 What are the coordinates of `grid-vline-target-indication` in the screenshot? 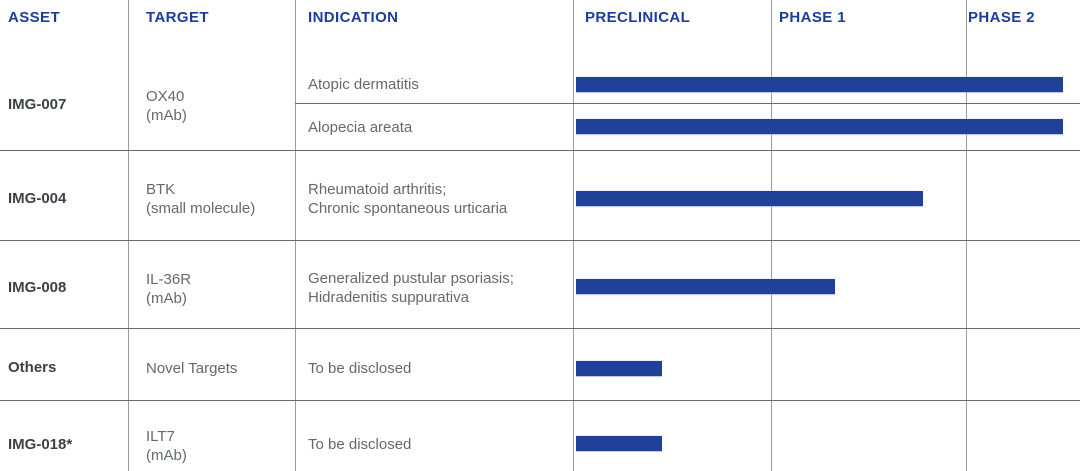 It's located at (295, 235).